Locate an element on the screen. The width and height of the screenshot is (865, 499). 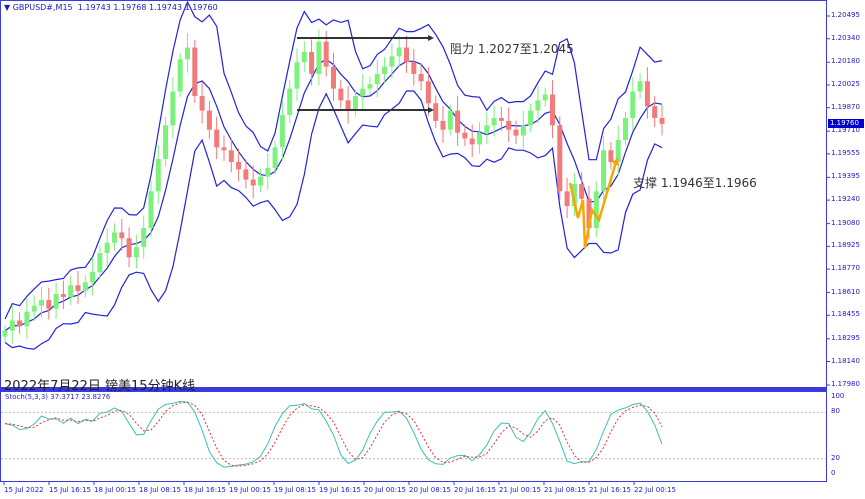
time-tick: 18 Jul 00:15 is located at coordinates (115, 490).